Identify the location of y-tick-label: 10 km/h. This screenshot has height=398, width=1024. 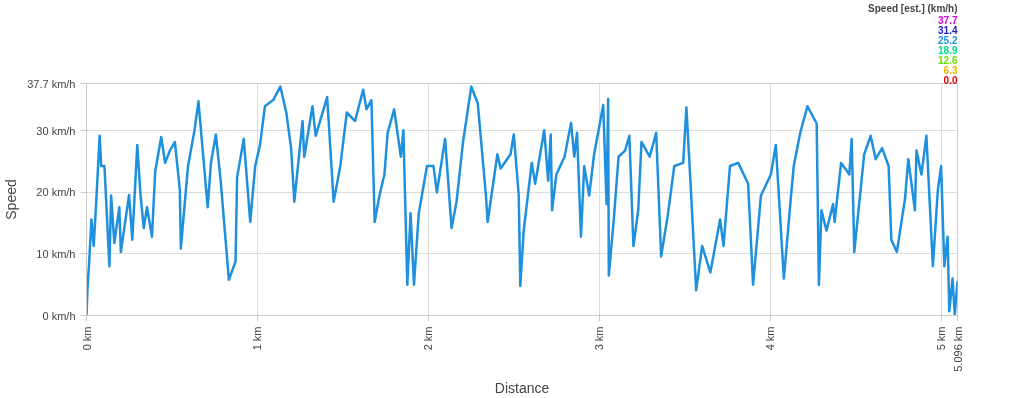
(56, 253).